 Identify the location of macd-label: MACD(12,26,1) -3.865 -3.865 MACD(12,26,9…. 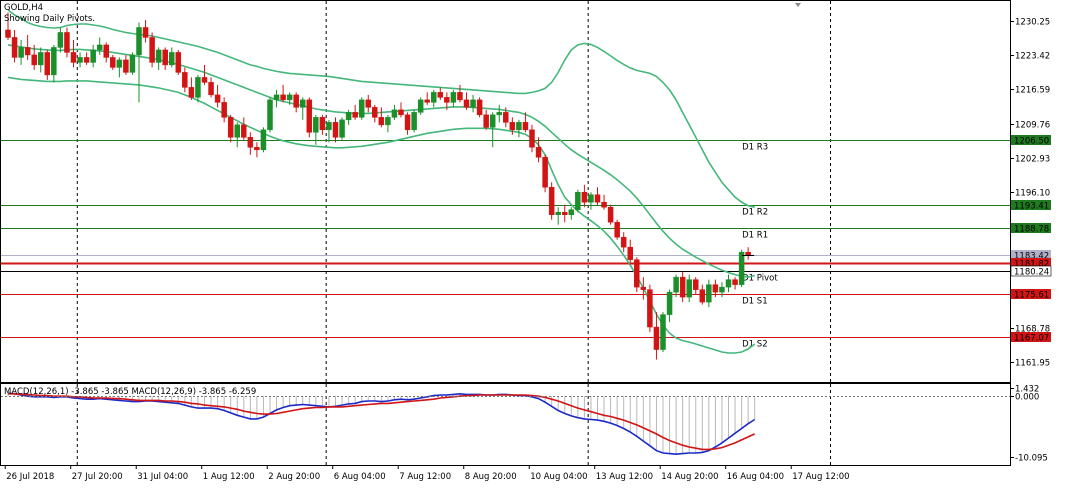
(130, 392).